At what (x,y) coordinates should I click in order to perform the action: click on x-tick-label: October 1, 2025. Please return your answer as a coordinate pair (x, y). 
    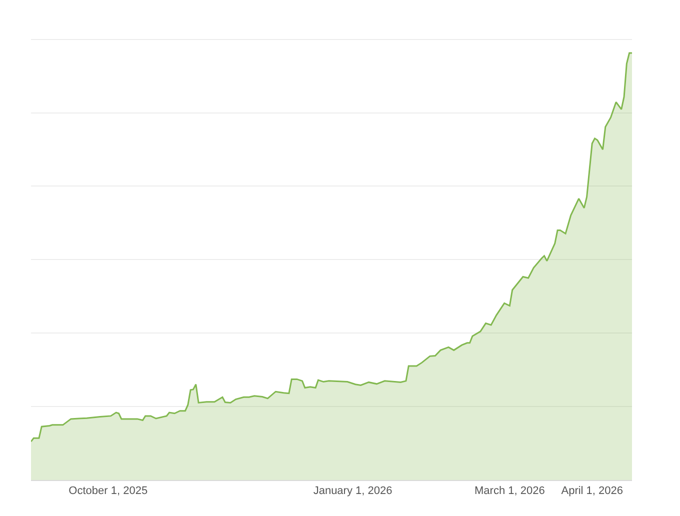
    Looking at the image, I should click on (108, 491).